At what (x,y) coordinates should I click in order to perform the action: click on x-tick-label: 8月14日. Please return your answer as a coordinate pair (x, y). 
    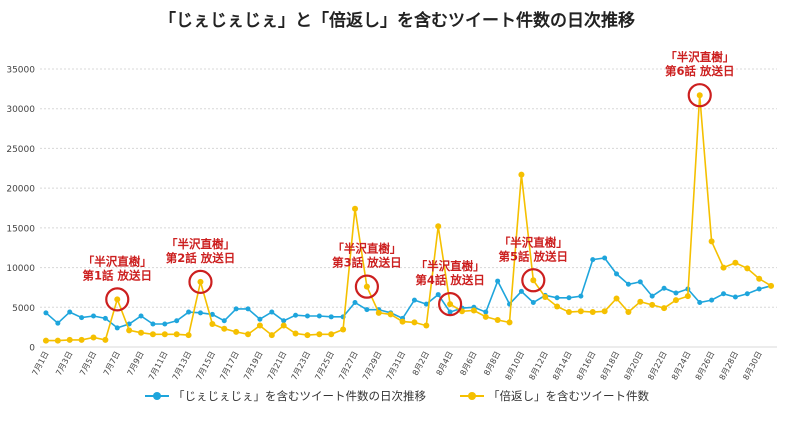
    Looking at the image, I should click on (562, 366).